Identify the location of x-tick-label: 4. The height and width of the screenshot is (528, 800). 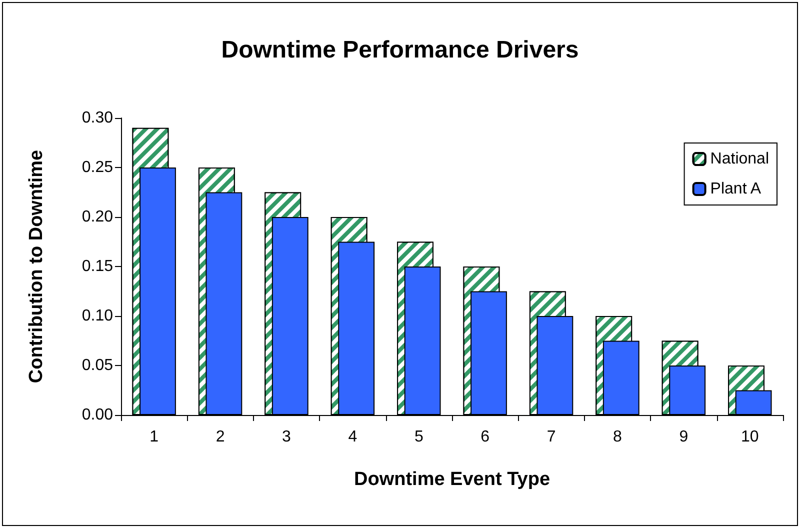
(353, 437).